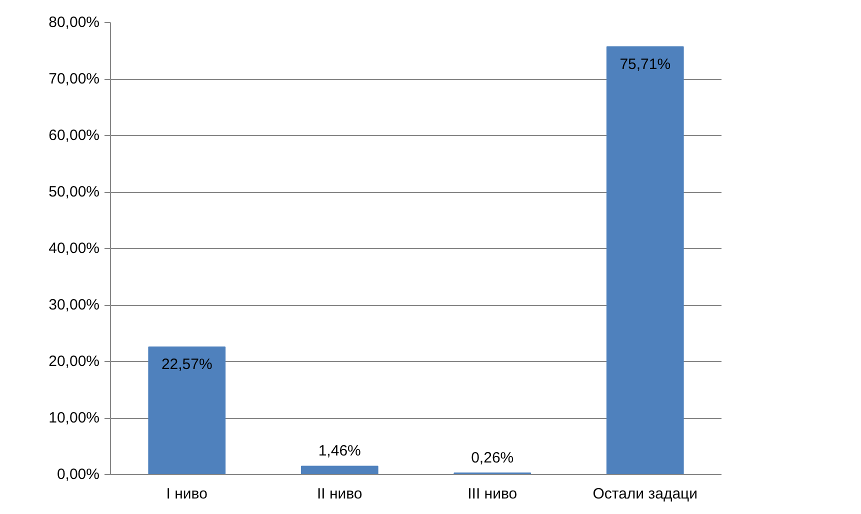 The width and height of the screenshot is (861, 514). I want to click on y-tick-label: 20,00%, so click(74, 361).